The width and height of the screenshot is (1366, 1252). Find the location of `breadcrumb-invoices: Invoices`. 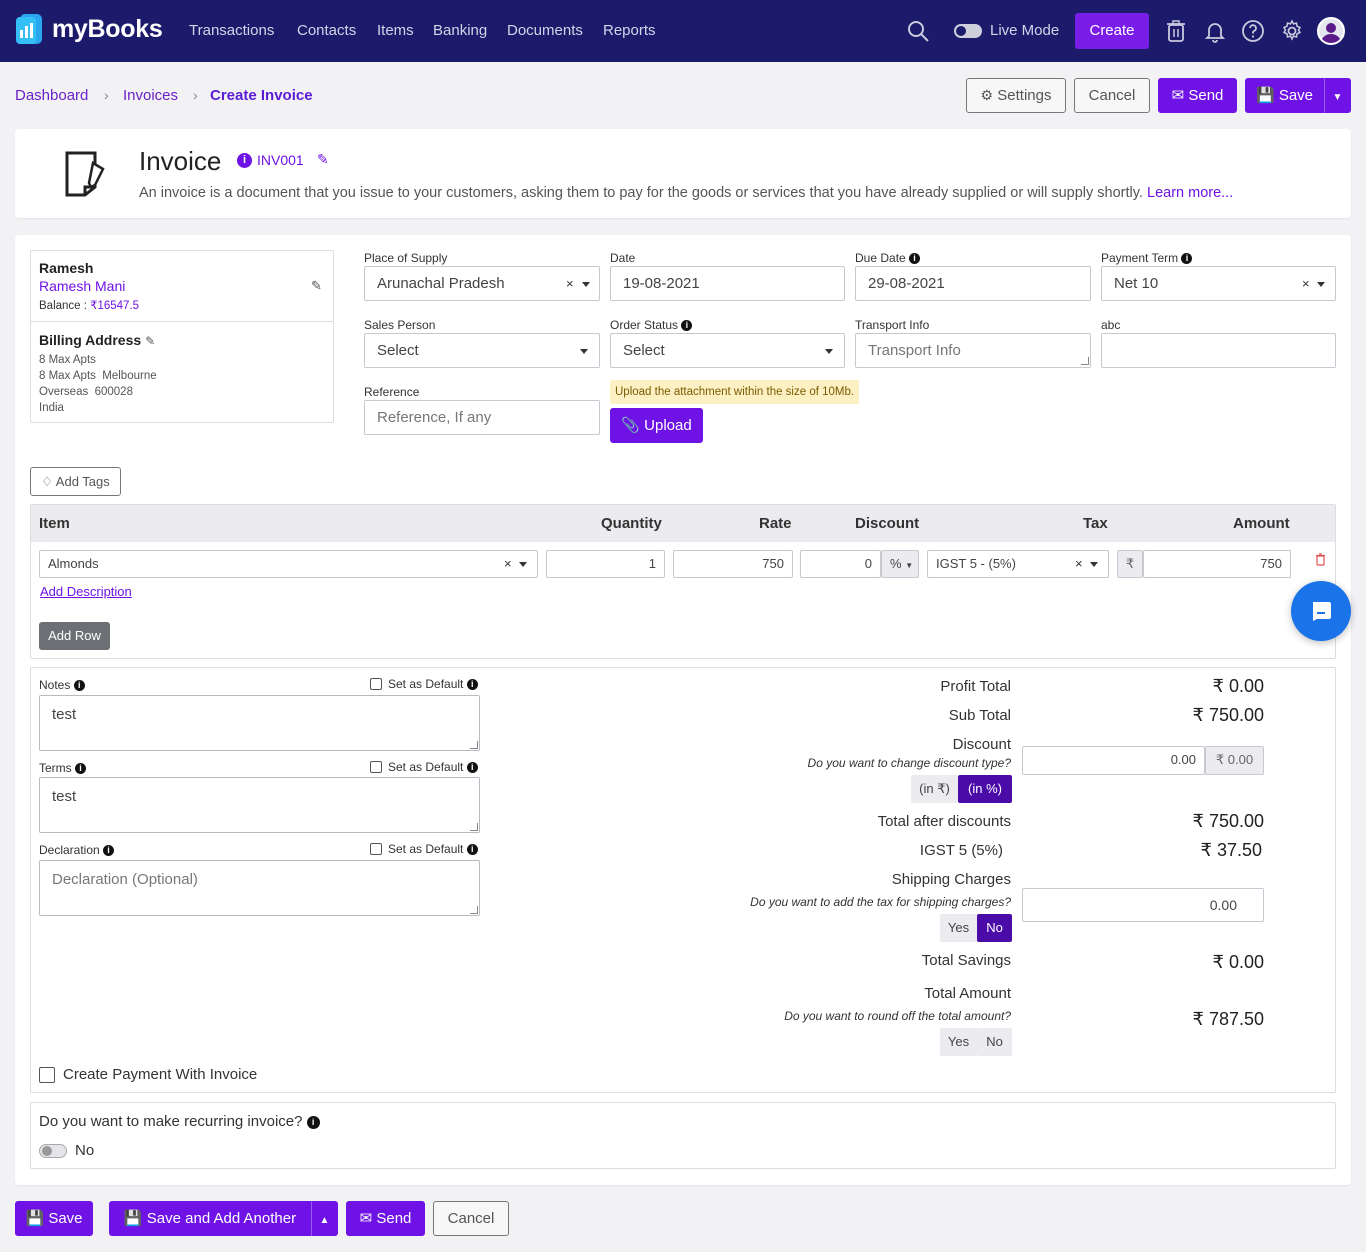

breadcrumb-invoices: Invoices is located at coordinates (151, 95).